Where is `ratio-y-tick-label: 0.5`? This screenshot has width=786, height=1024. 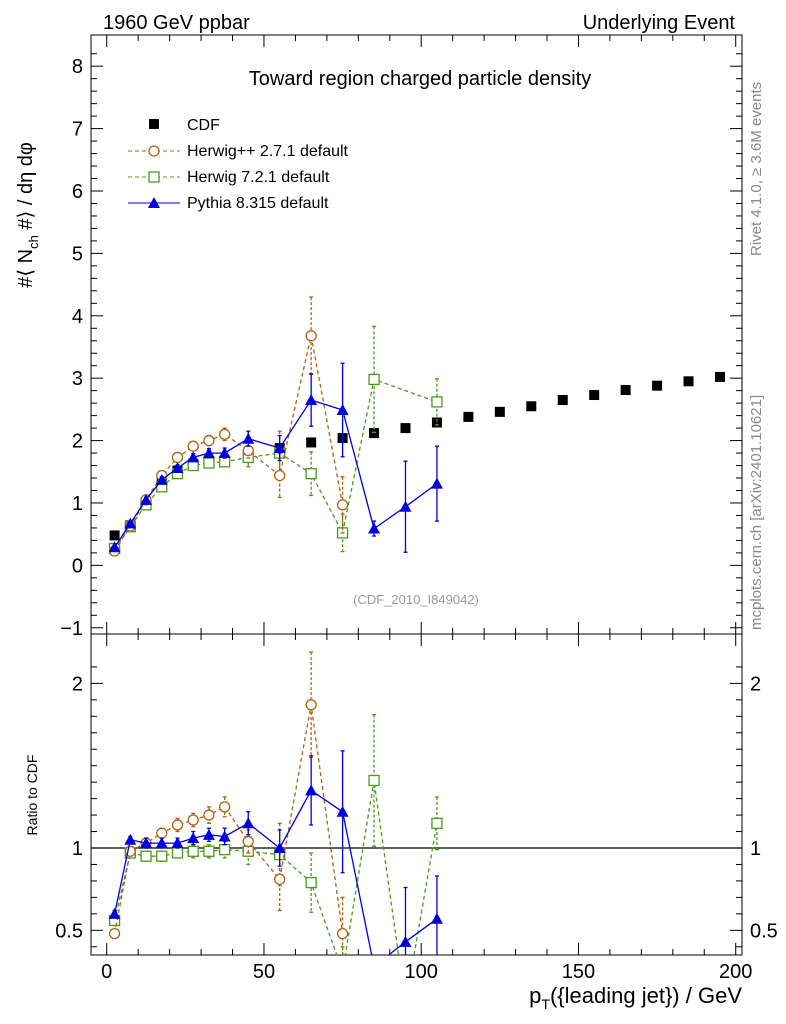 ratio-y-tick-label: 0.5 is located at coordinates (69, 931).